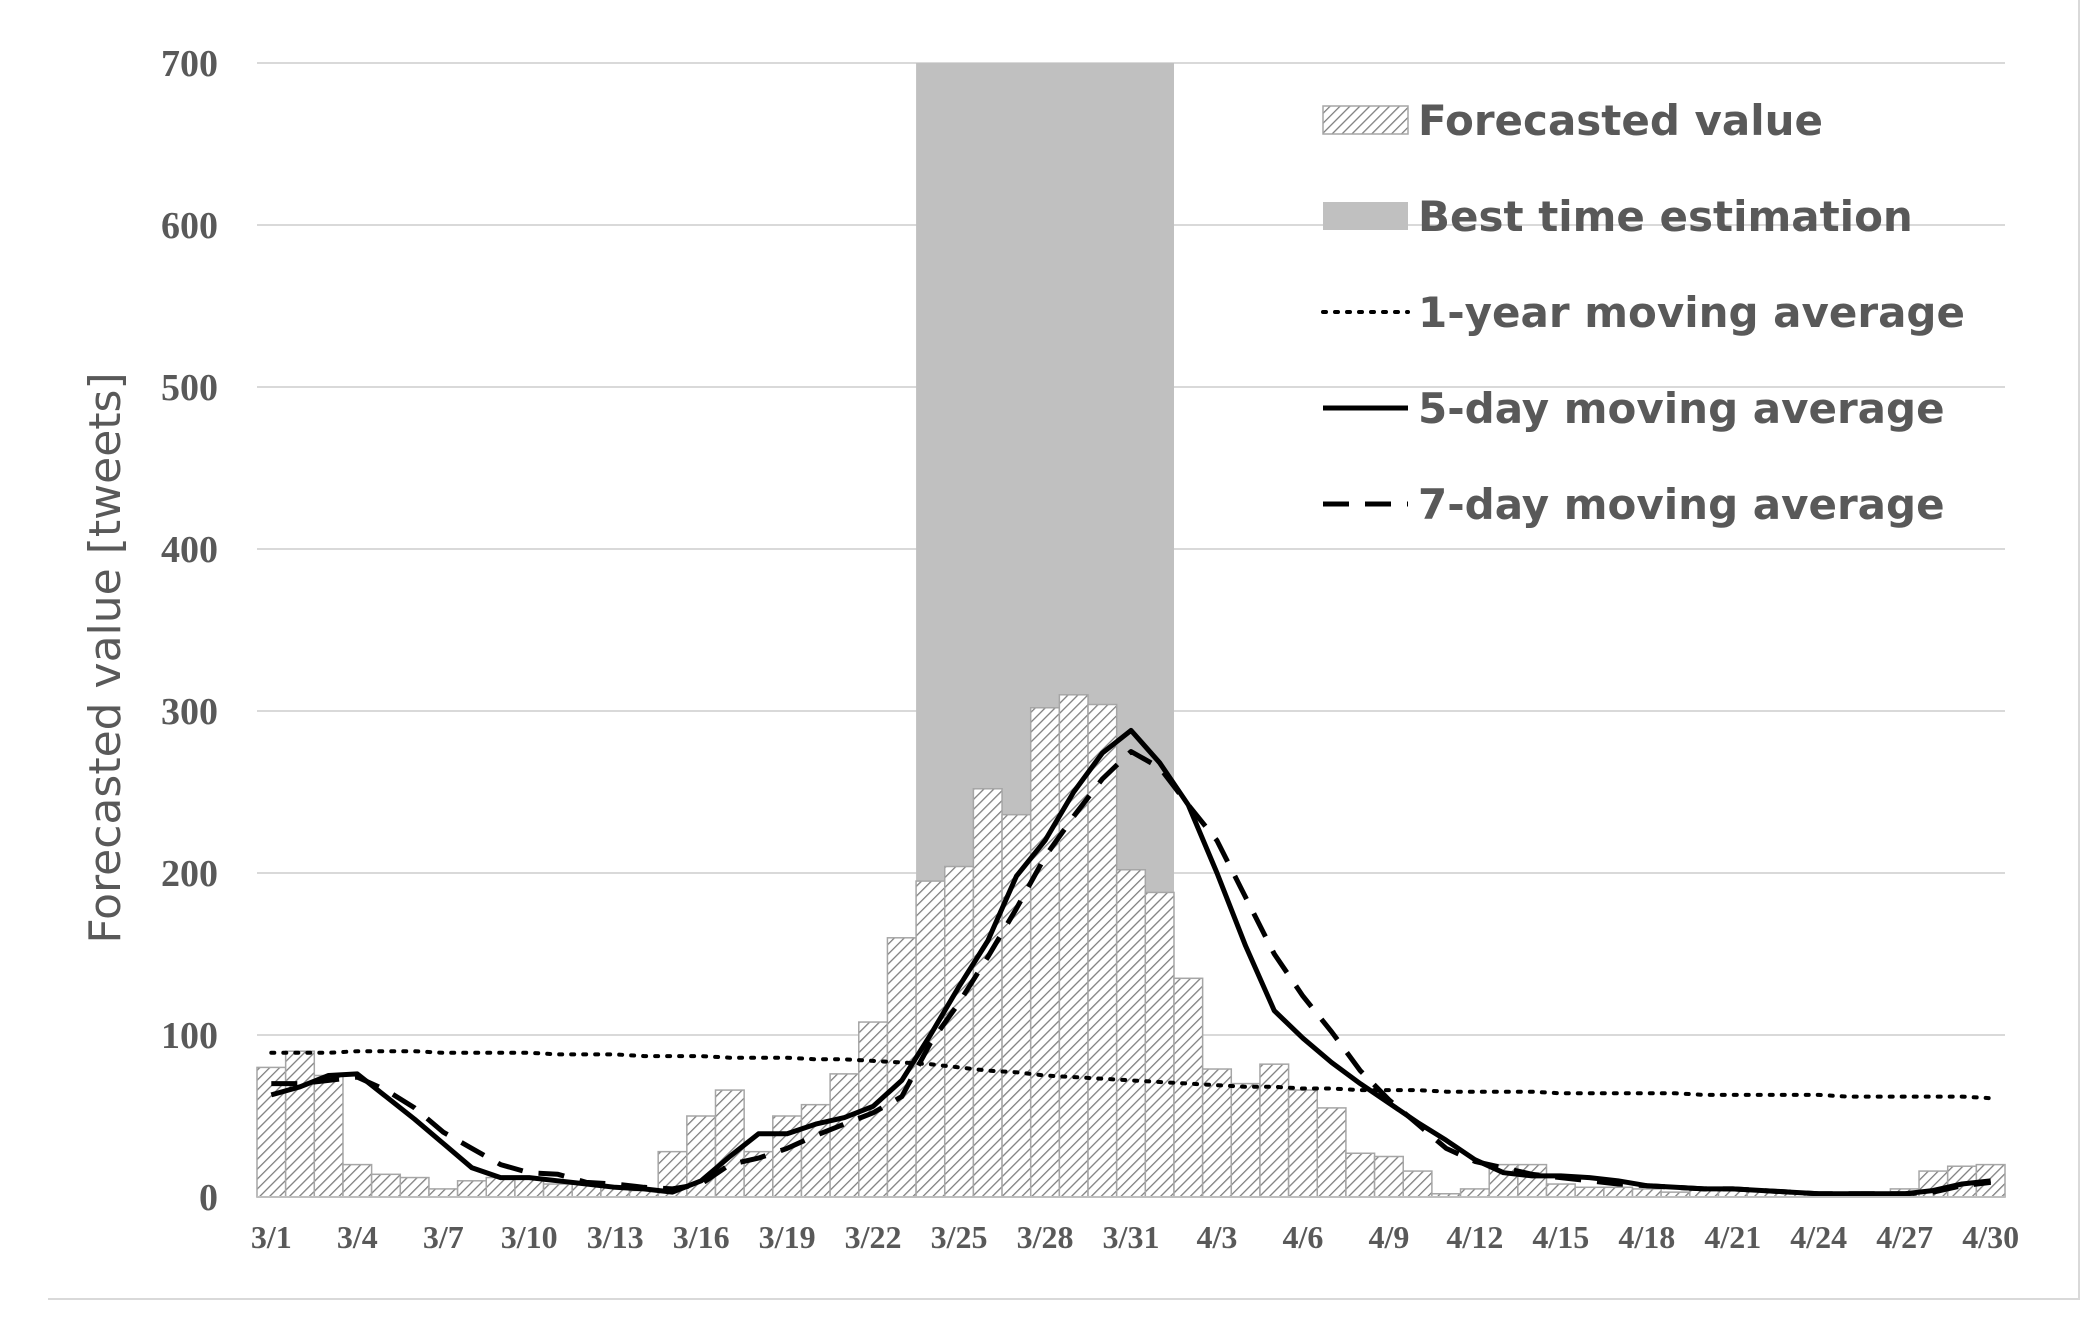 This screenshot has width=2086, height=1328. Describe the element at coordinates (873, 1237) in the screenshot. I see `x-tick-label: 3/22` at that location.